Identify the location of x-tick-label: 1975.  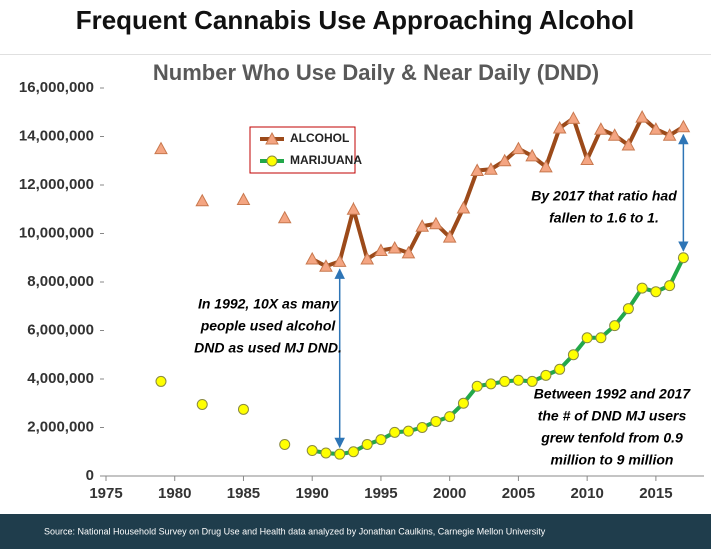
(105, 493).